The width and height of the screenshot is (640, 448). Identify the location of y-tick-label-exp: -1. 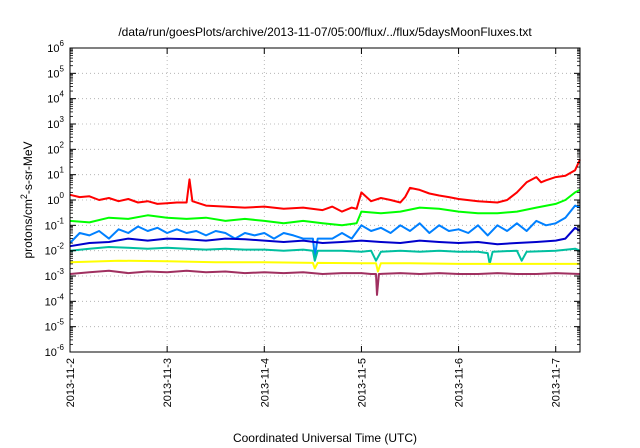
(61, 220).